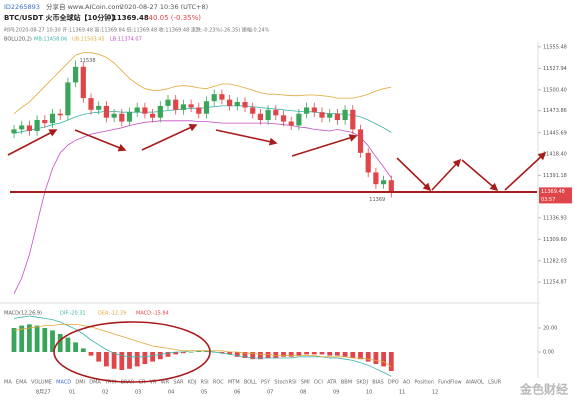  What do you see at coordinates (378, 383) in the screenshot?
I see `indicator-tab: BIAS` at bounding box center [378, 383].